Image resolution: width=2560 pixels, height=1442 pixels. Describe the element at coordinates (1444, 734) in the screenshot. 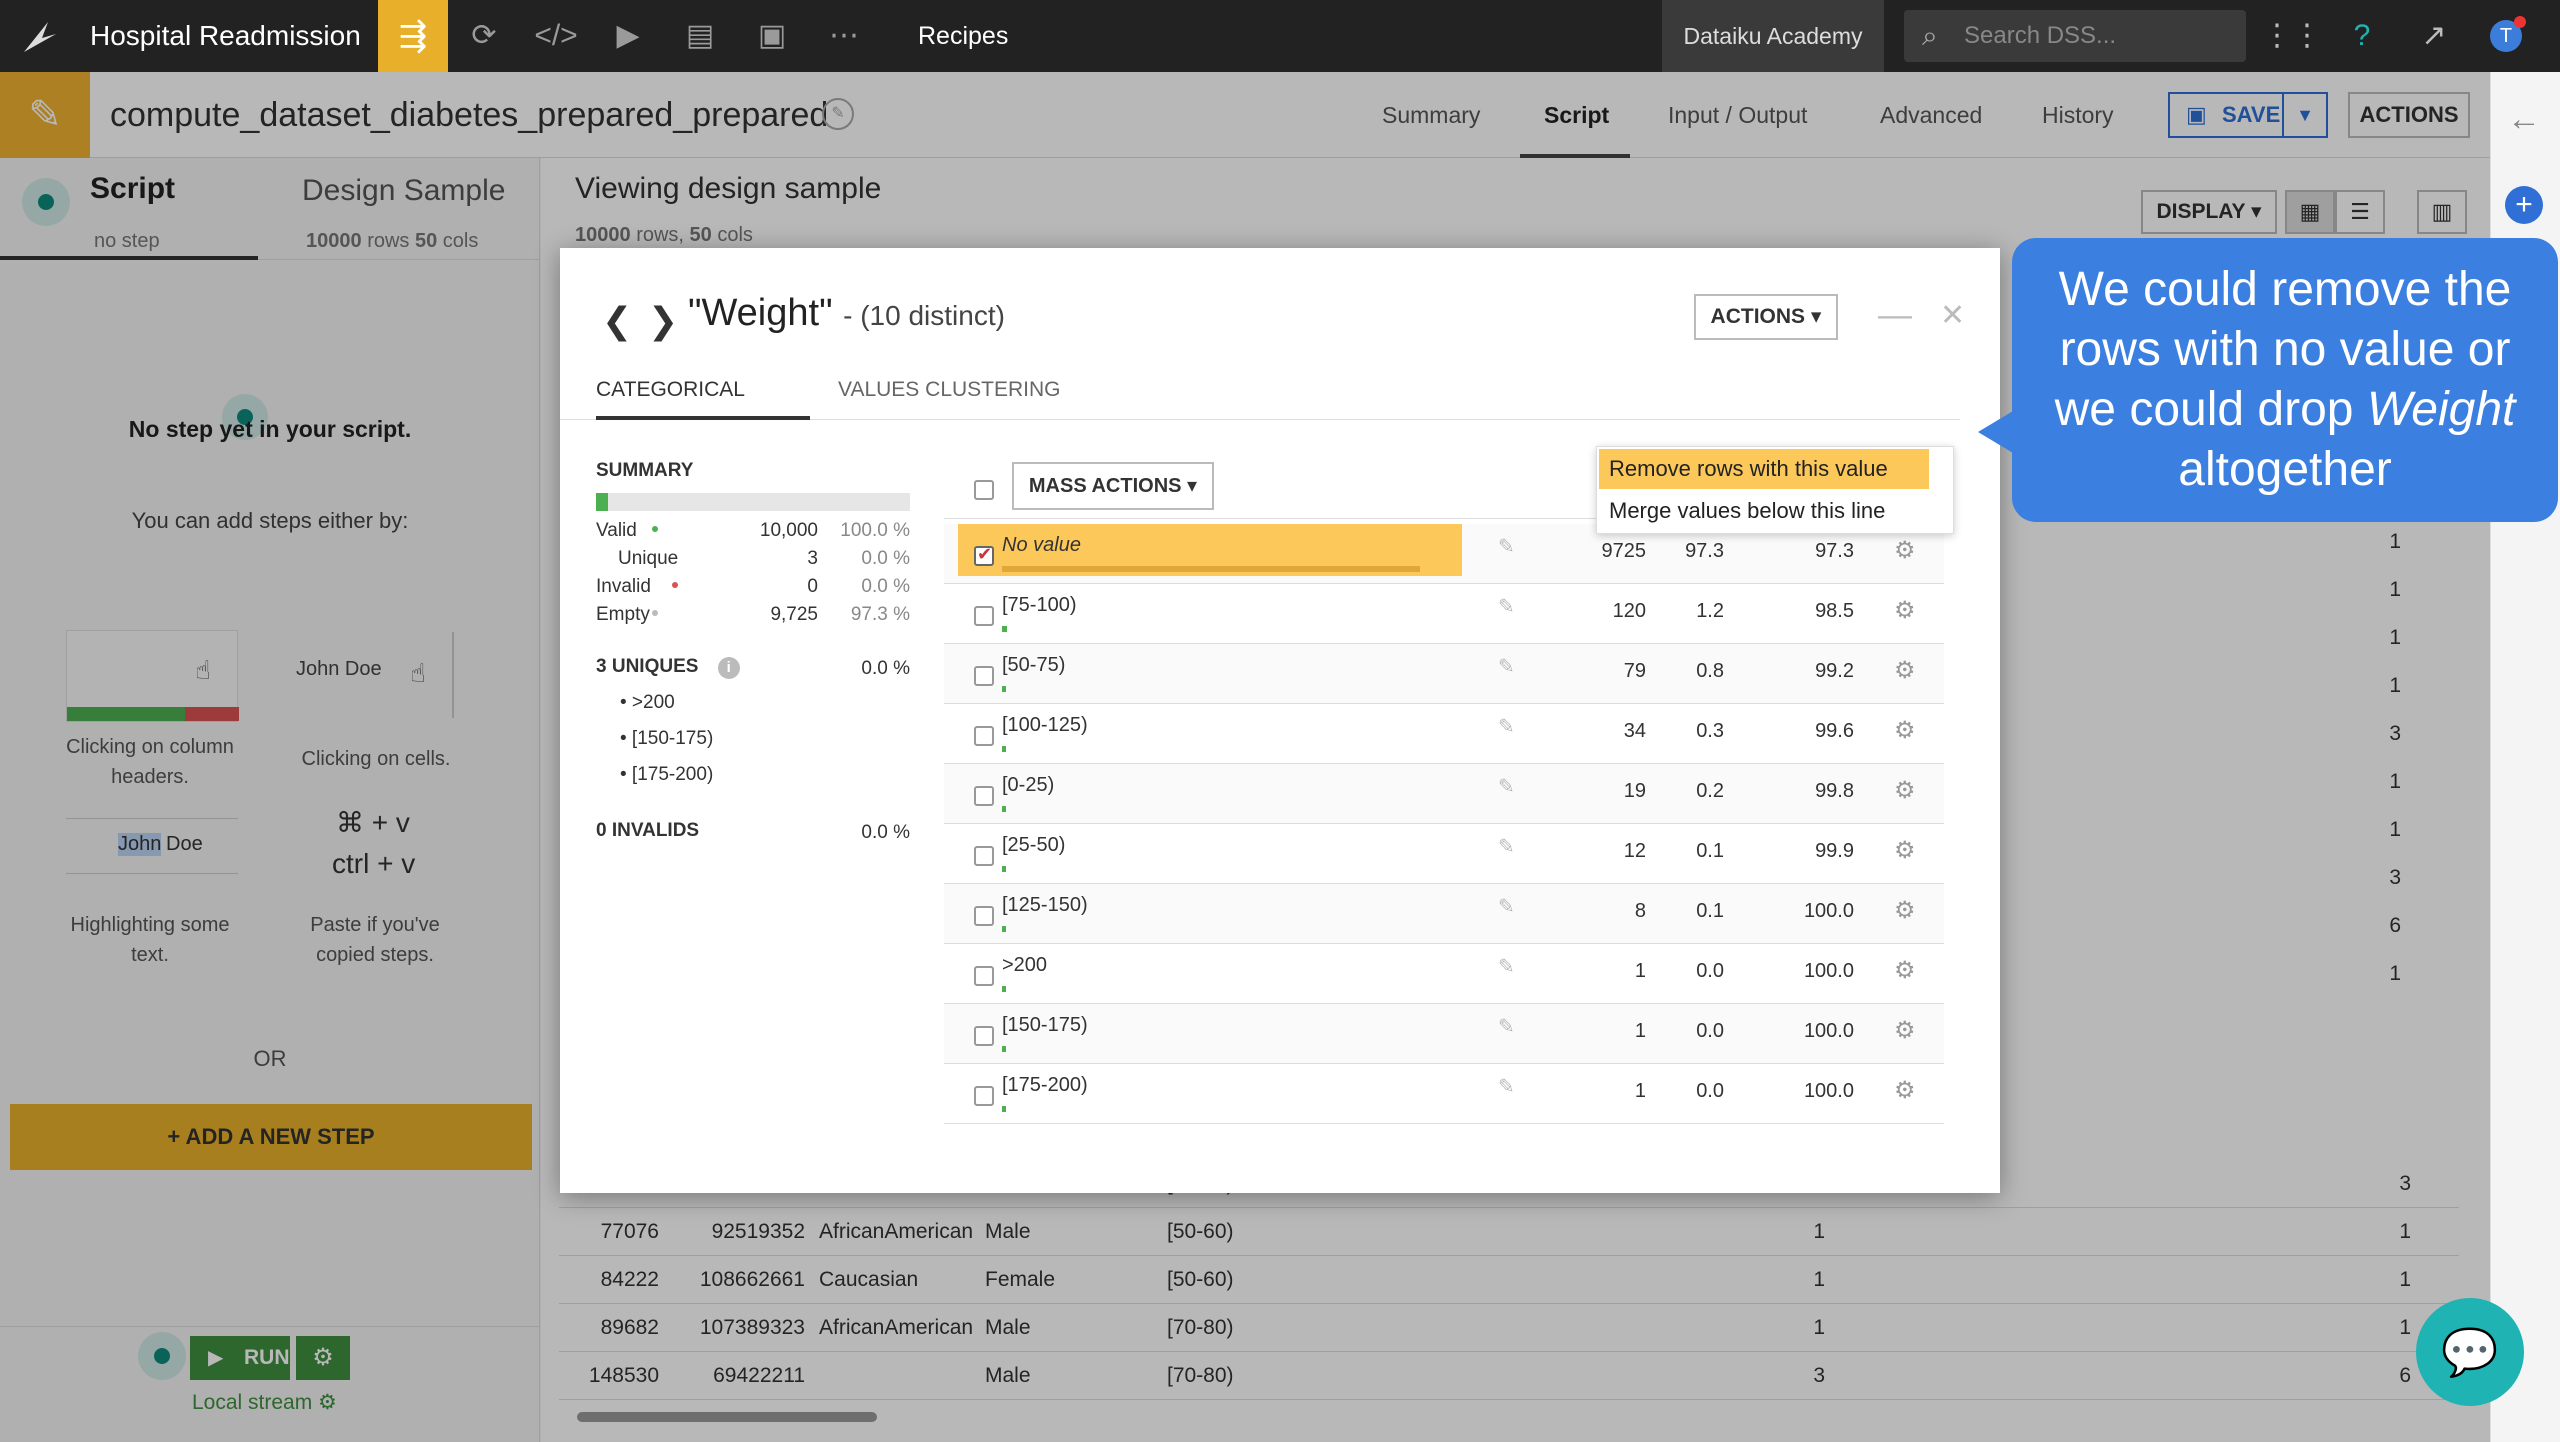

I see `value-row: [100-125) ✎ 34 0.3 99.6 ⚙` at that location.